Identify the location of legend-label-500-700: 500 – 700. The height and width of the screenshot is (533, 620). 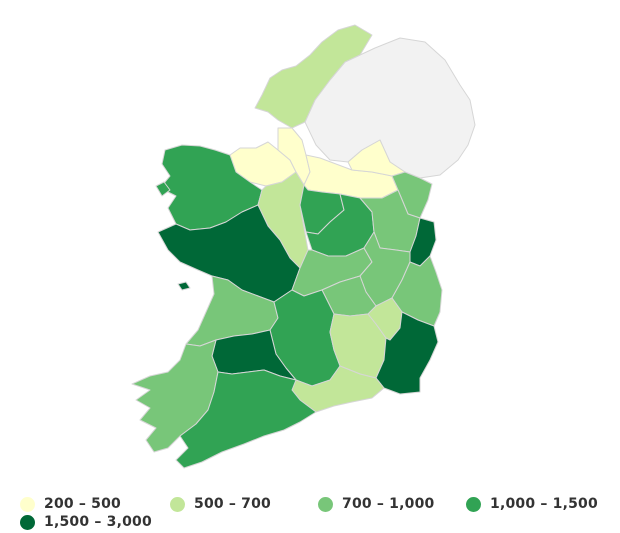
(232, 504).